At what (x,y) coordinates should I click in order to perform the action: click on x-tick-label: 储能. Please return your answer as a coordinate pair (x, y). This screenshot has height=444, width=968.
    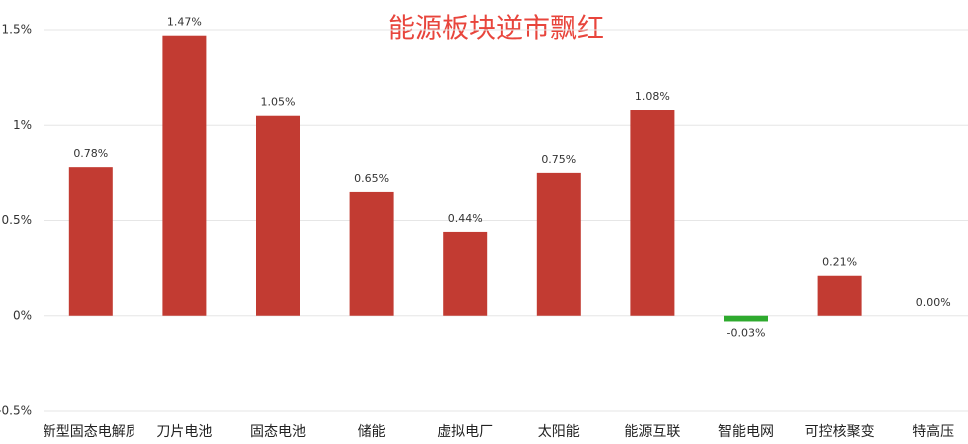
    Looking at the image, I should click on (372, 432).